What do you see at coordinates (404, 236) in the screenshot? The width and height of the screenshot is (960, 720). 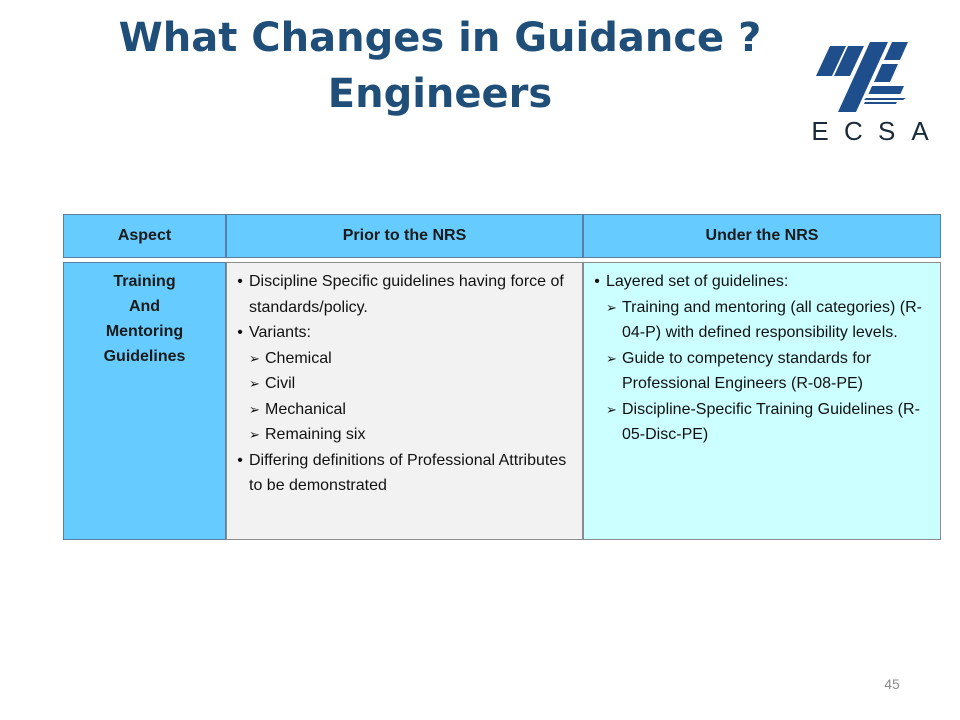 I see `header-prior: Prior to the NRS` at bounding box center [404, 236].